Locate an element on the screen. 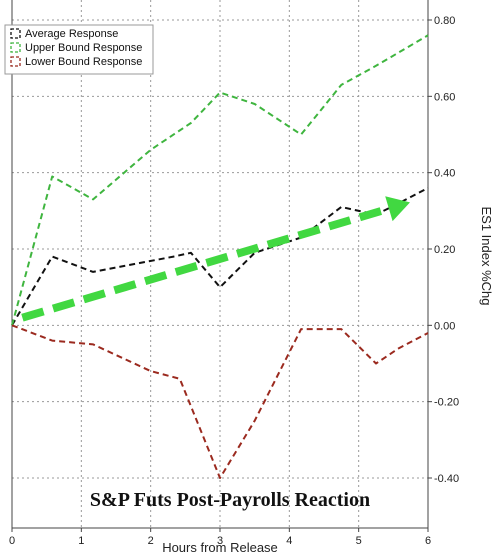 The image size is (500, 556). legend-box is located at coordinates (79, 49).